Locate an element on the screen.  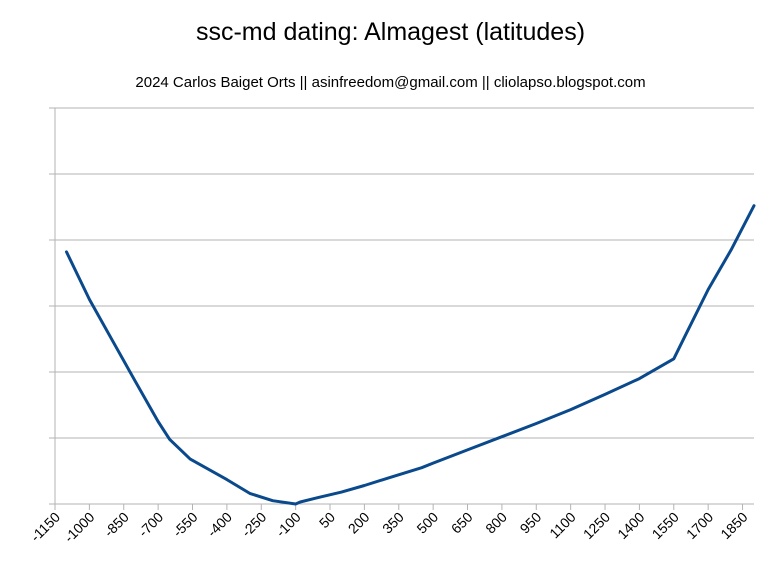
x-tick-label: 800 is located at coordinates (496, 523).